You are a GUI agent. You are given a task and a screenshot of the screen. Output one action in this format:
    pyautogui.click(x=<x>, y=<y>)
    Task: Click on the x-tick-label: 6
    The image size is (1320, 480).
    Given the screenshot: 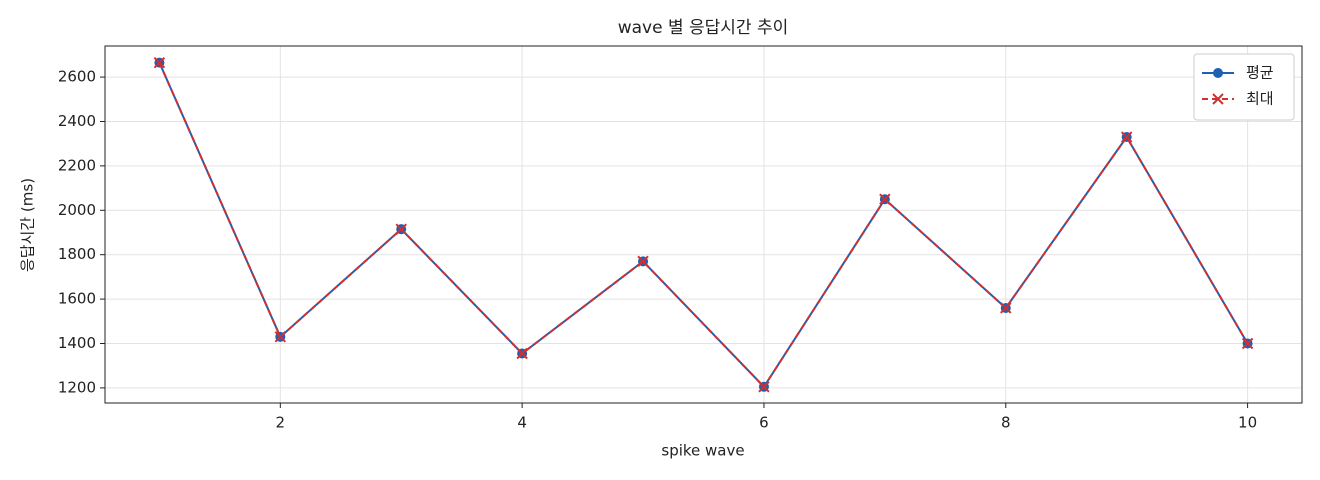 What is the action you would take?
    pyautogui.click(x=764, y=423)
    